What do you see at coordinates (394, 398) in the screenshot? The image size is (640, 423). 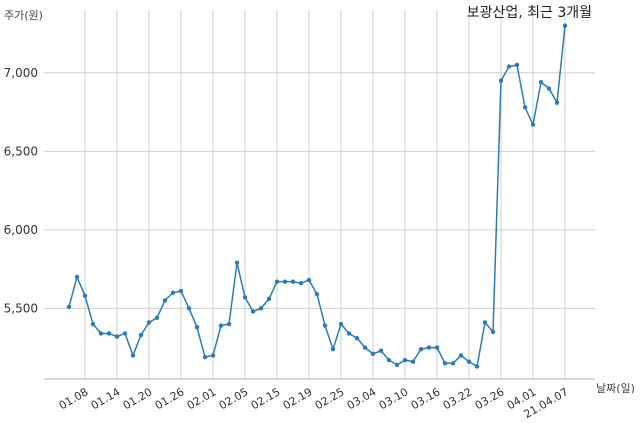 I see `x-tick-label: 03.10` at bounding box center [394, 398].